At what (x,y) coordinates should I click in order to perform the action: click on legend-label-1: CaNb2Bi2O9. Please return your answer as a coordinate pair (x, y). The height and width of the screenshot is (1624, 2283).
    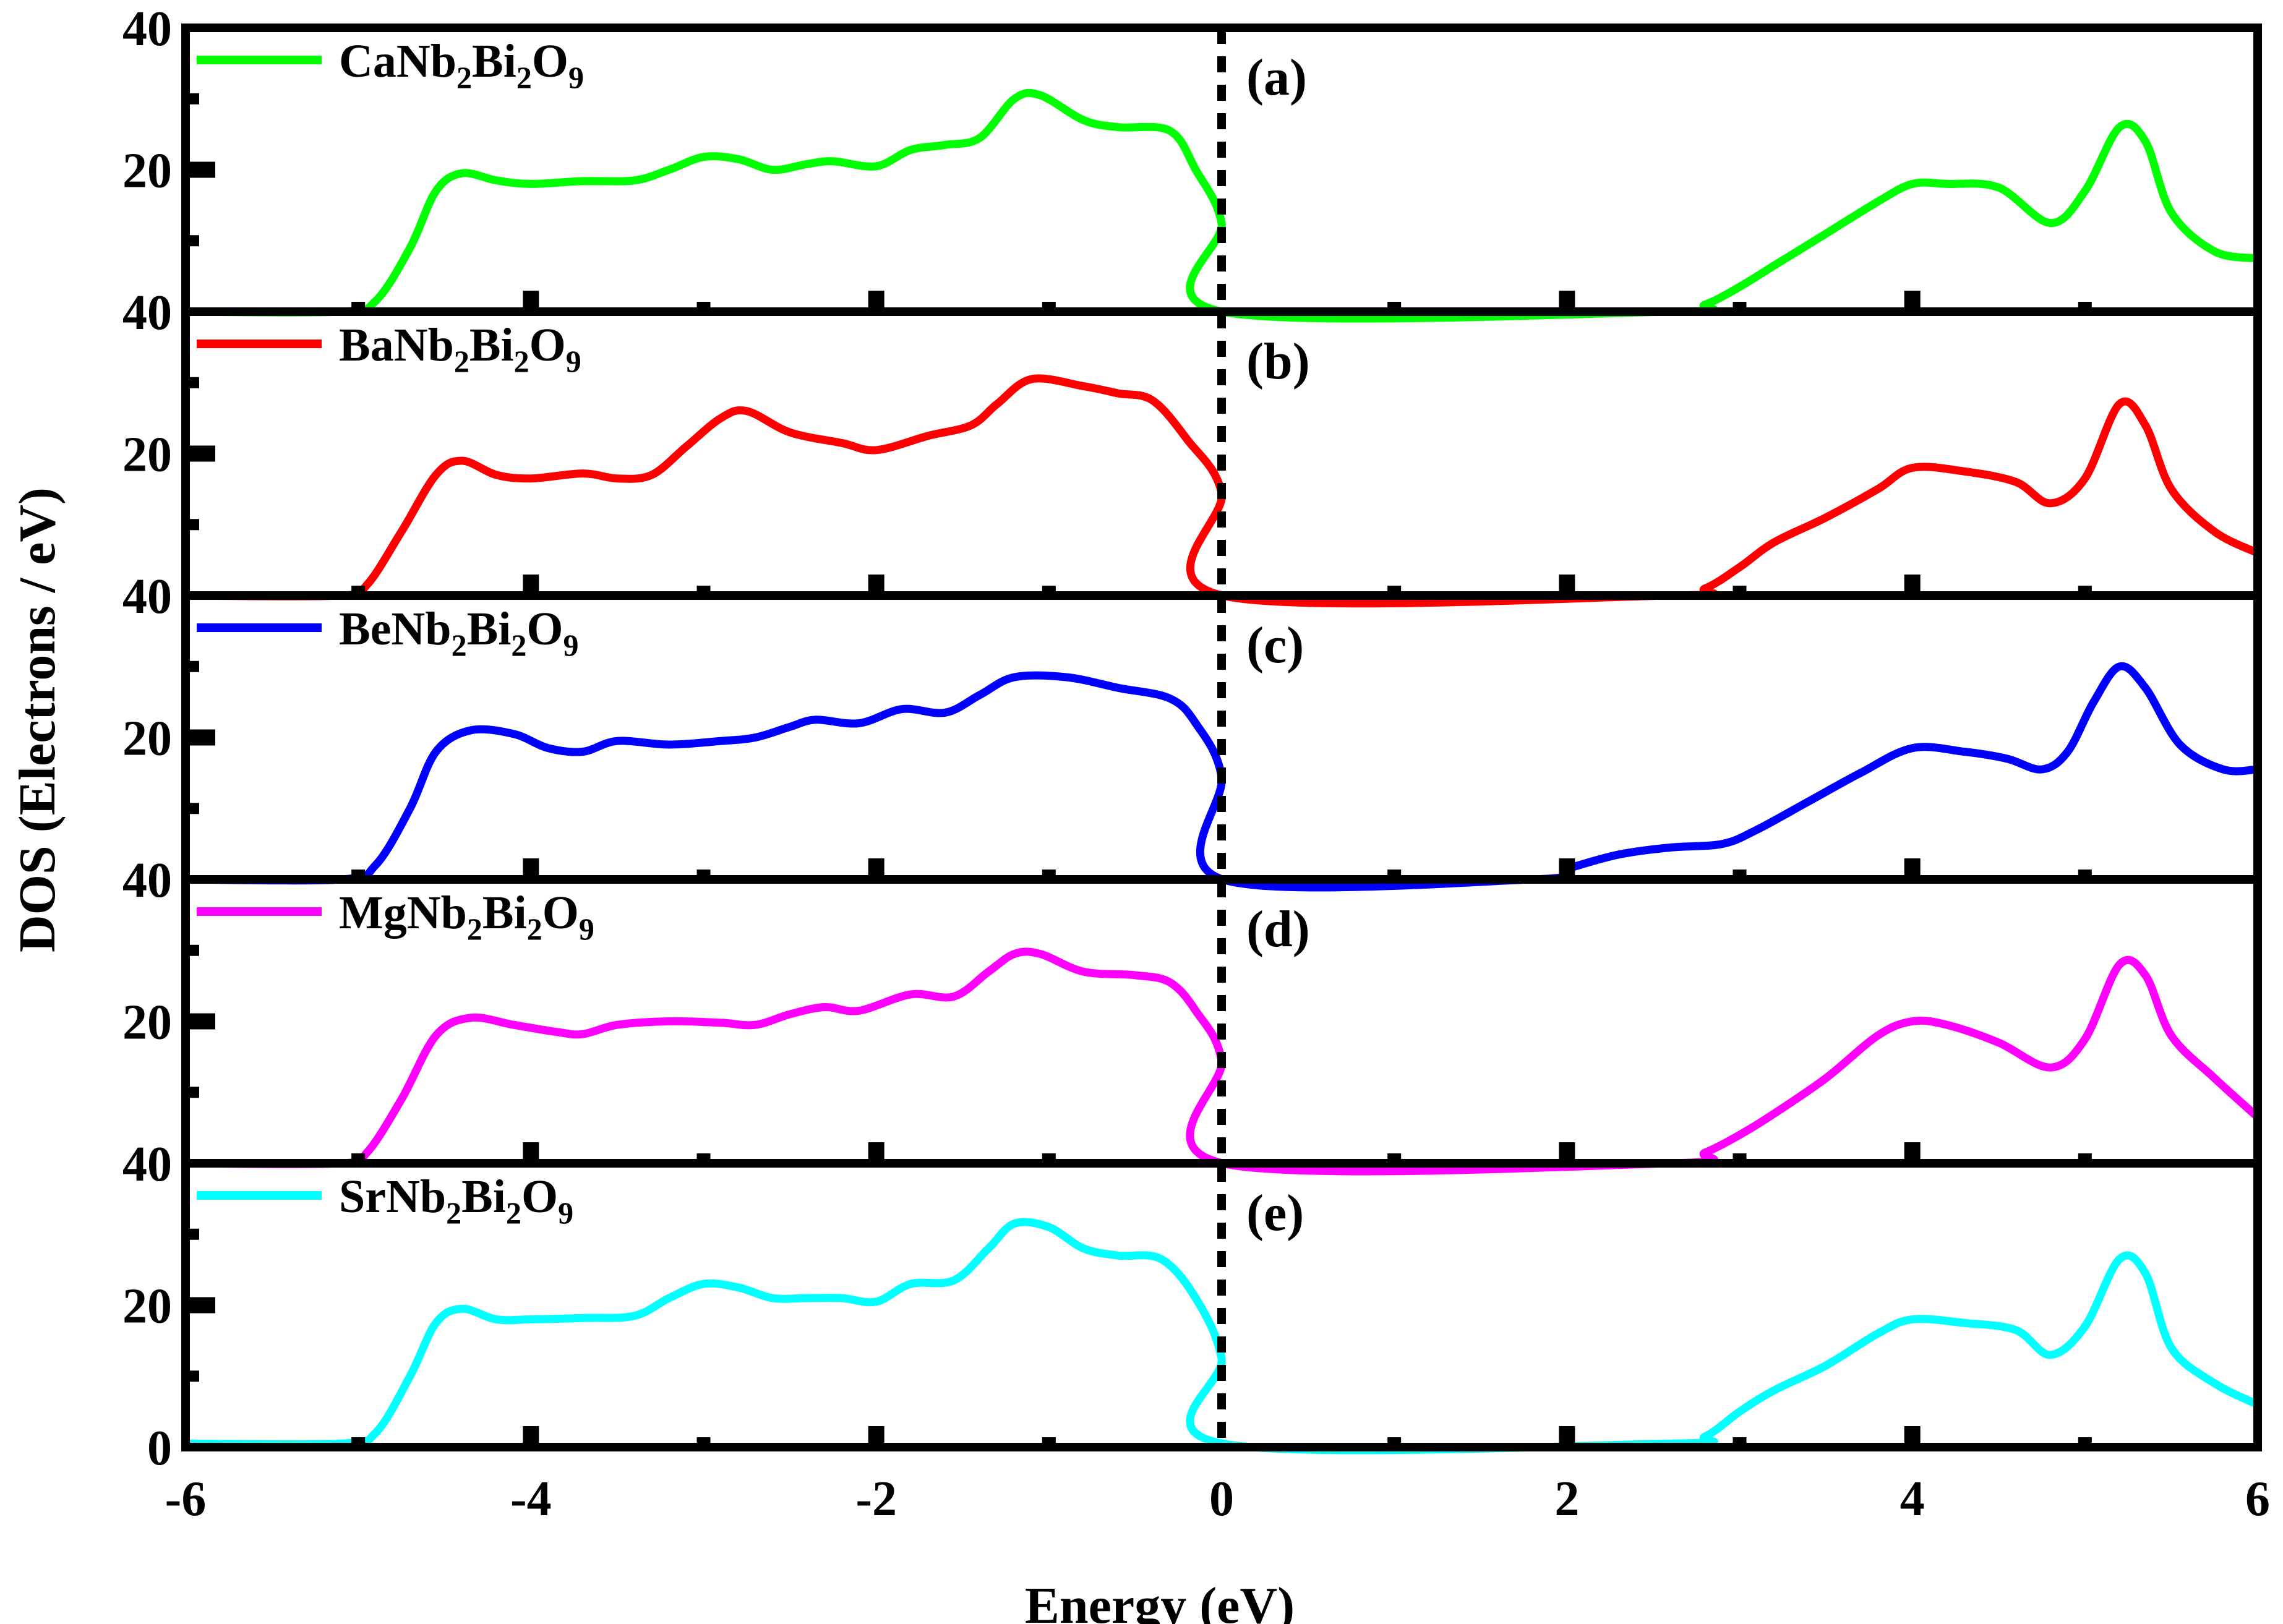
    Looking at the image, I should click on (461, 65).